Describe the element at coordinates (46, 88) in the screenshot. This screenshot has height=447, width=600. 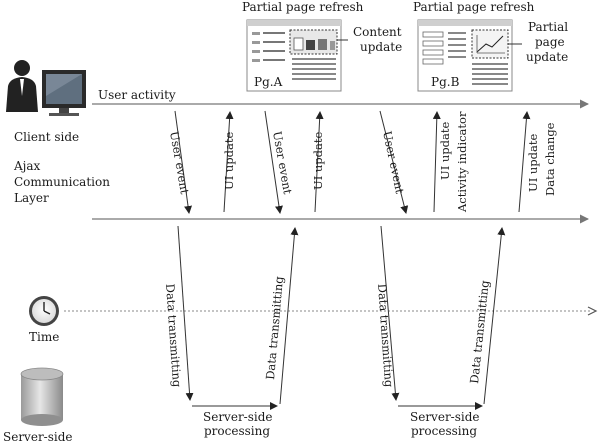
I see `client-user-icon` at that location.